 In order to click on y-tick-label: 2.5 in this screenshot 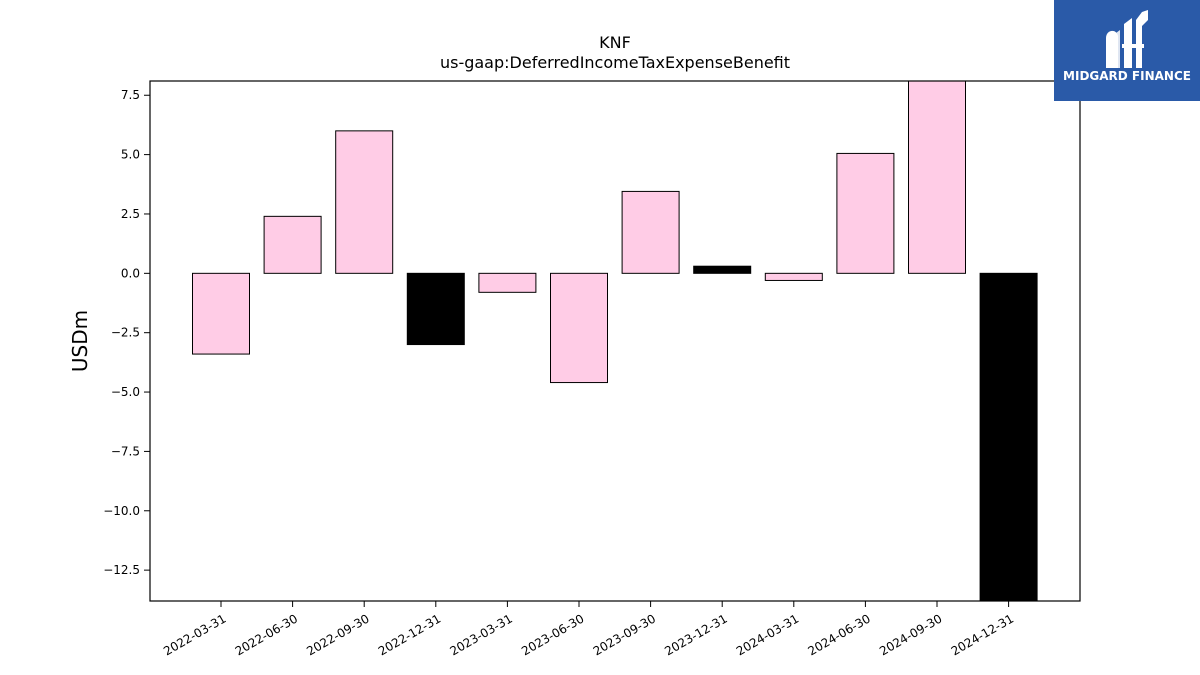, I will do `click(130, 214)`.